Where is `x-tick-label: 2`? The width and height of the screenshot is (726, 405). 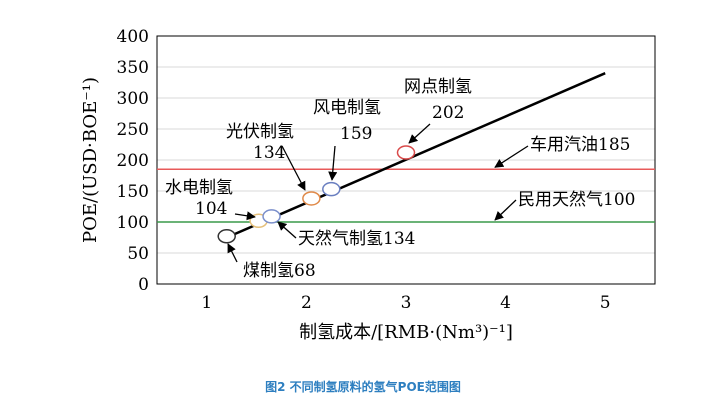
x-tick-label: 2 is located at coordinates (306, 303).